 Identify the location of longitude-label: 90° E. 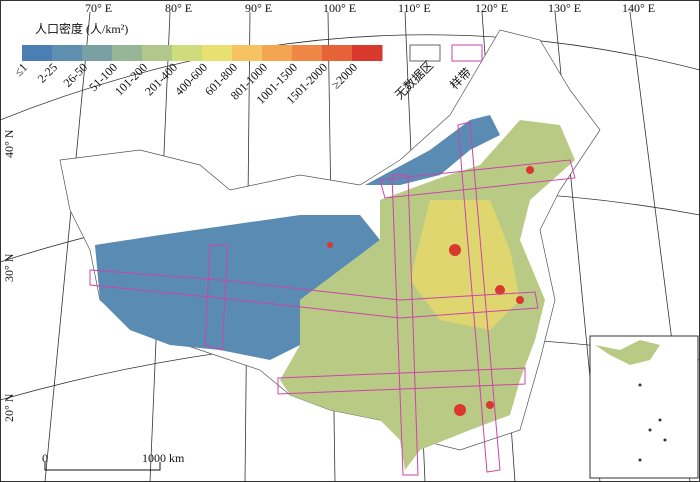
(258, 8).